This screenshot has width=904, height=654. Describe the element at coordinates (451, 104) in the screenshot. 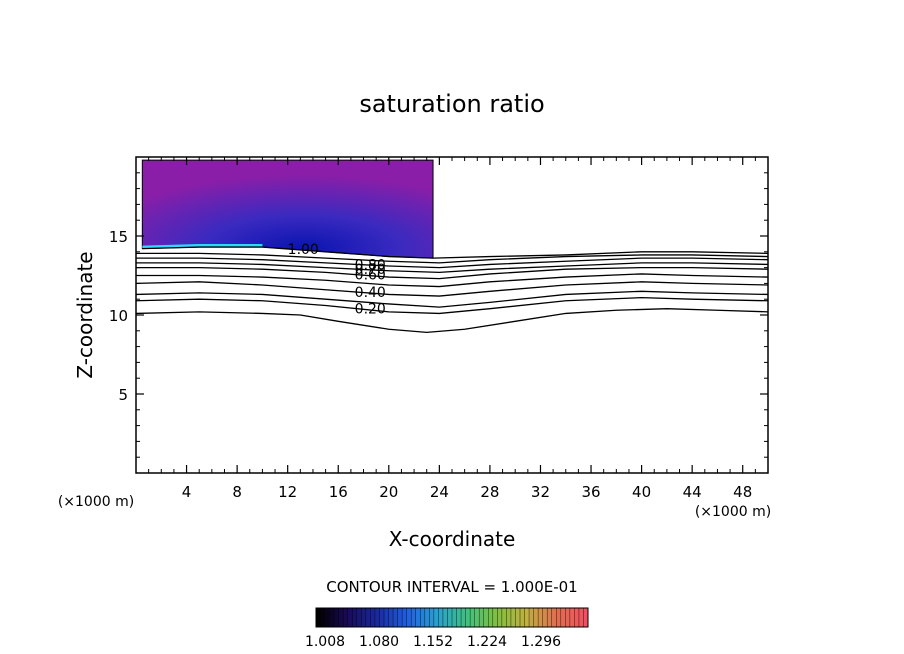

I see `chart-title: saturation ratio` at that location.